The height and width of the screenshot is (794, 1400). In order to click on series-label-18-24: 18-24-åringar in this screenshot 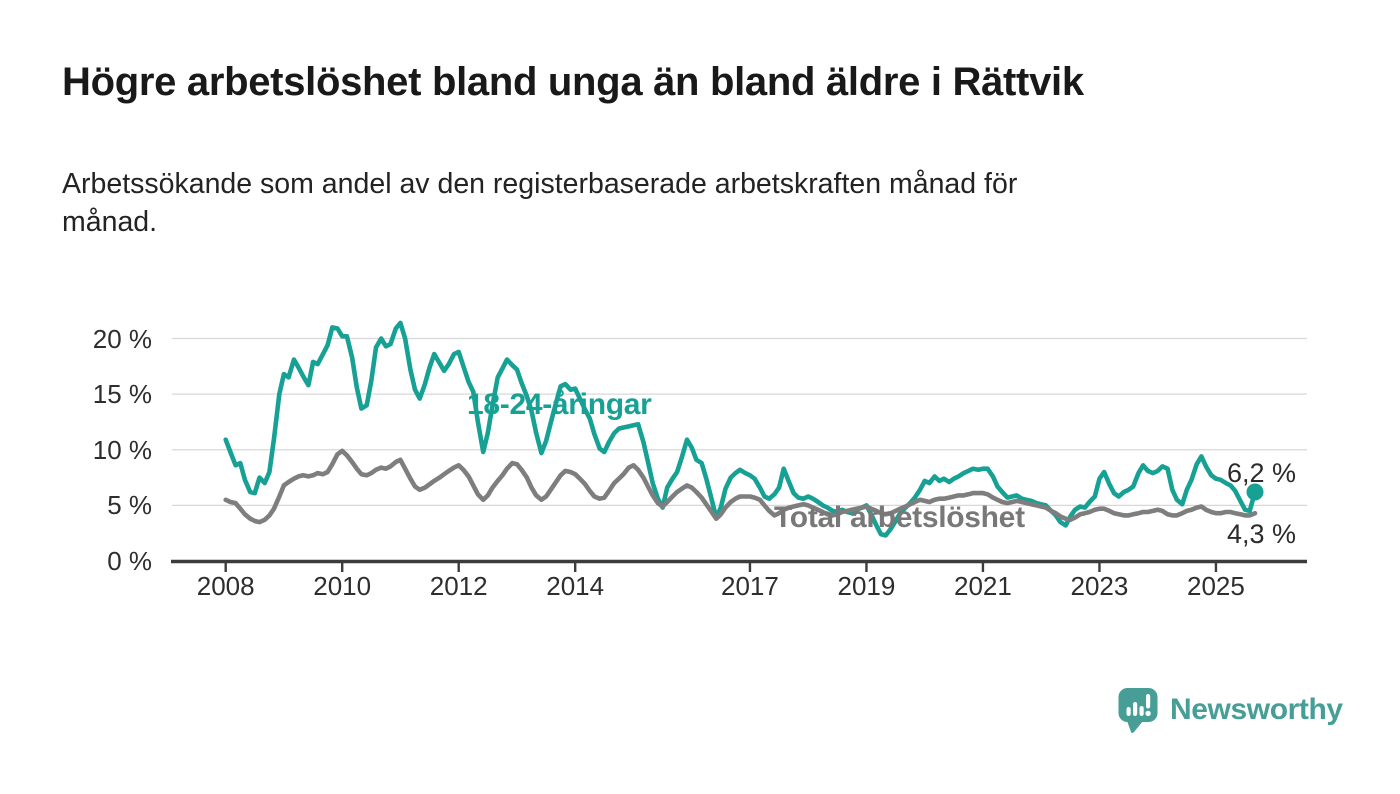, I will do `click(559, 404)`.